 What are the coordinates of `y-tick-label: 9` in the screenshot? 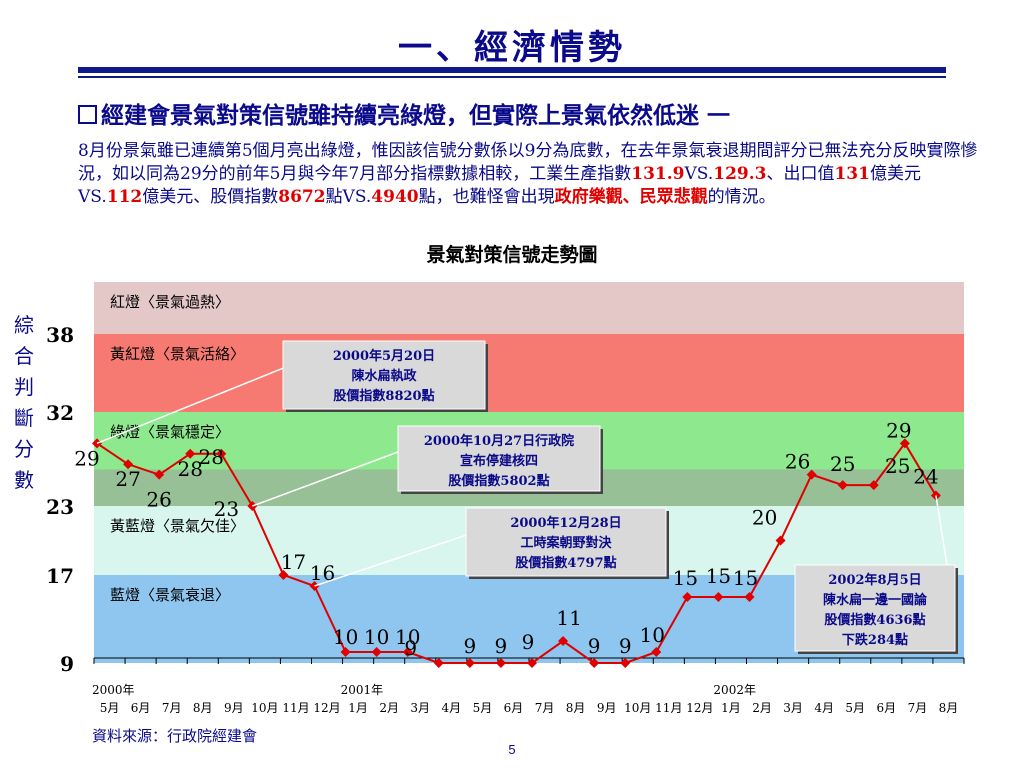 It's located at (67, 664).